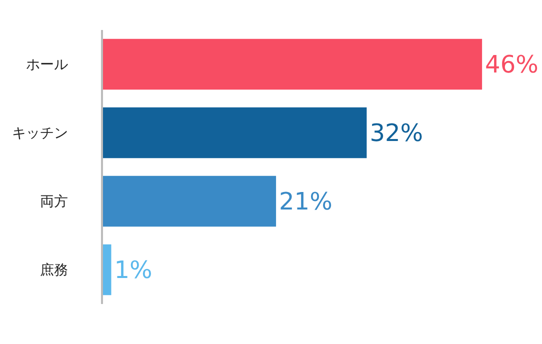  What do you see at coordinates (40, 134) in the screenshot?
I see `y-tick-label: キッチン` at bounding box center [40, 134].